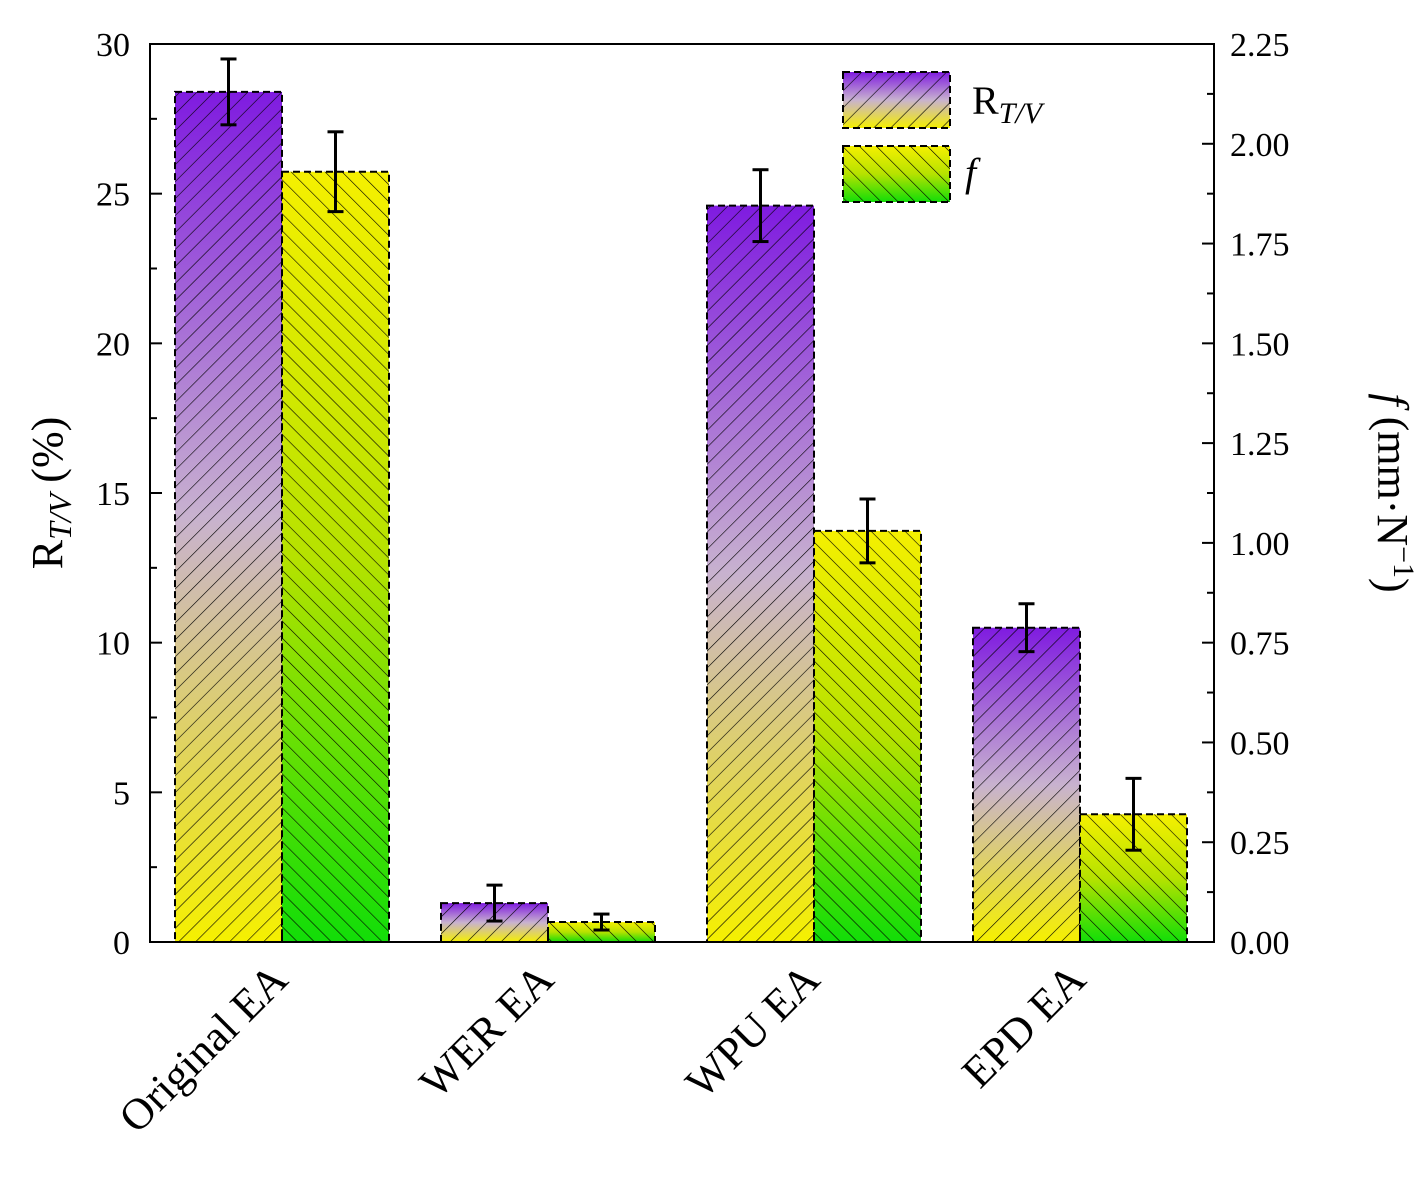 This screenshot has height=1178, width=1423. I want to click on legend-swatch-rtv-hatch, so click(896, 100).